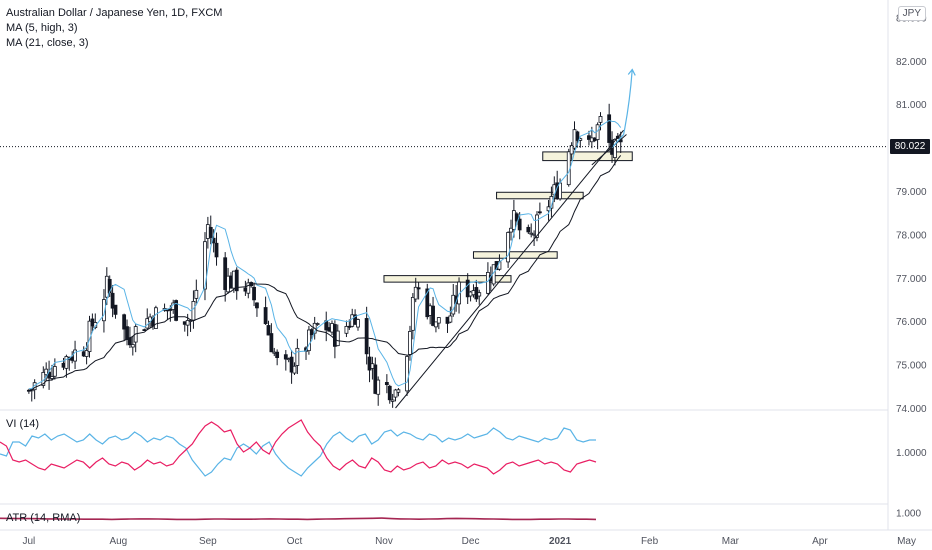  I want to click on atr-pane: 1.000, so click(460, 514).